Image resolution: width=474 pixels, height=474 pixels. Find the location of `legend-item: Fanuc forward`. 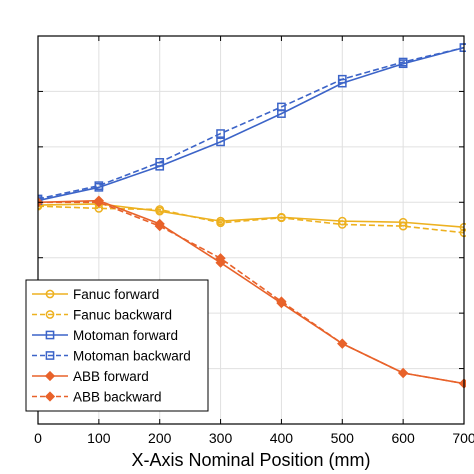

legend-item: Fanuc forward is located at coordinates (95, 294).